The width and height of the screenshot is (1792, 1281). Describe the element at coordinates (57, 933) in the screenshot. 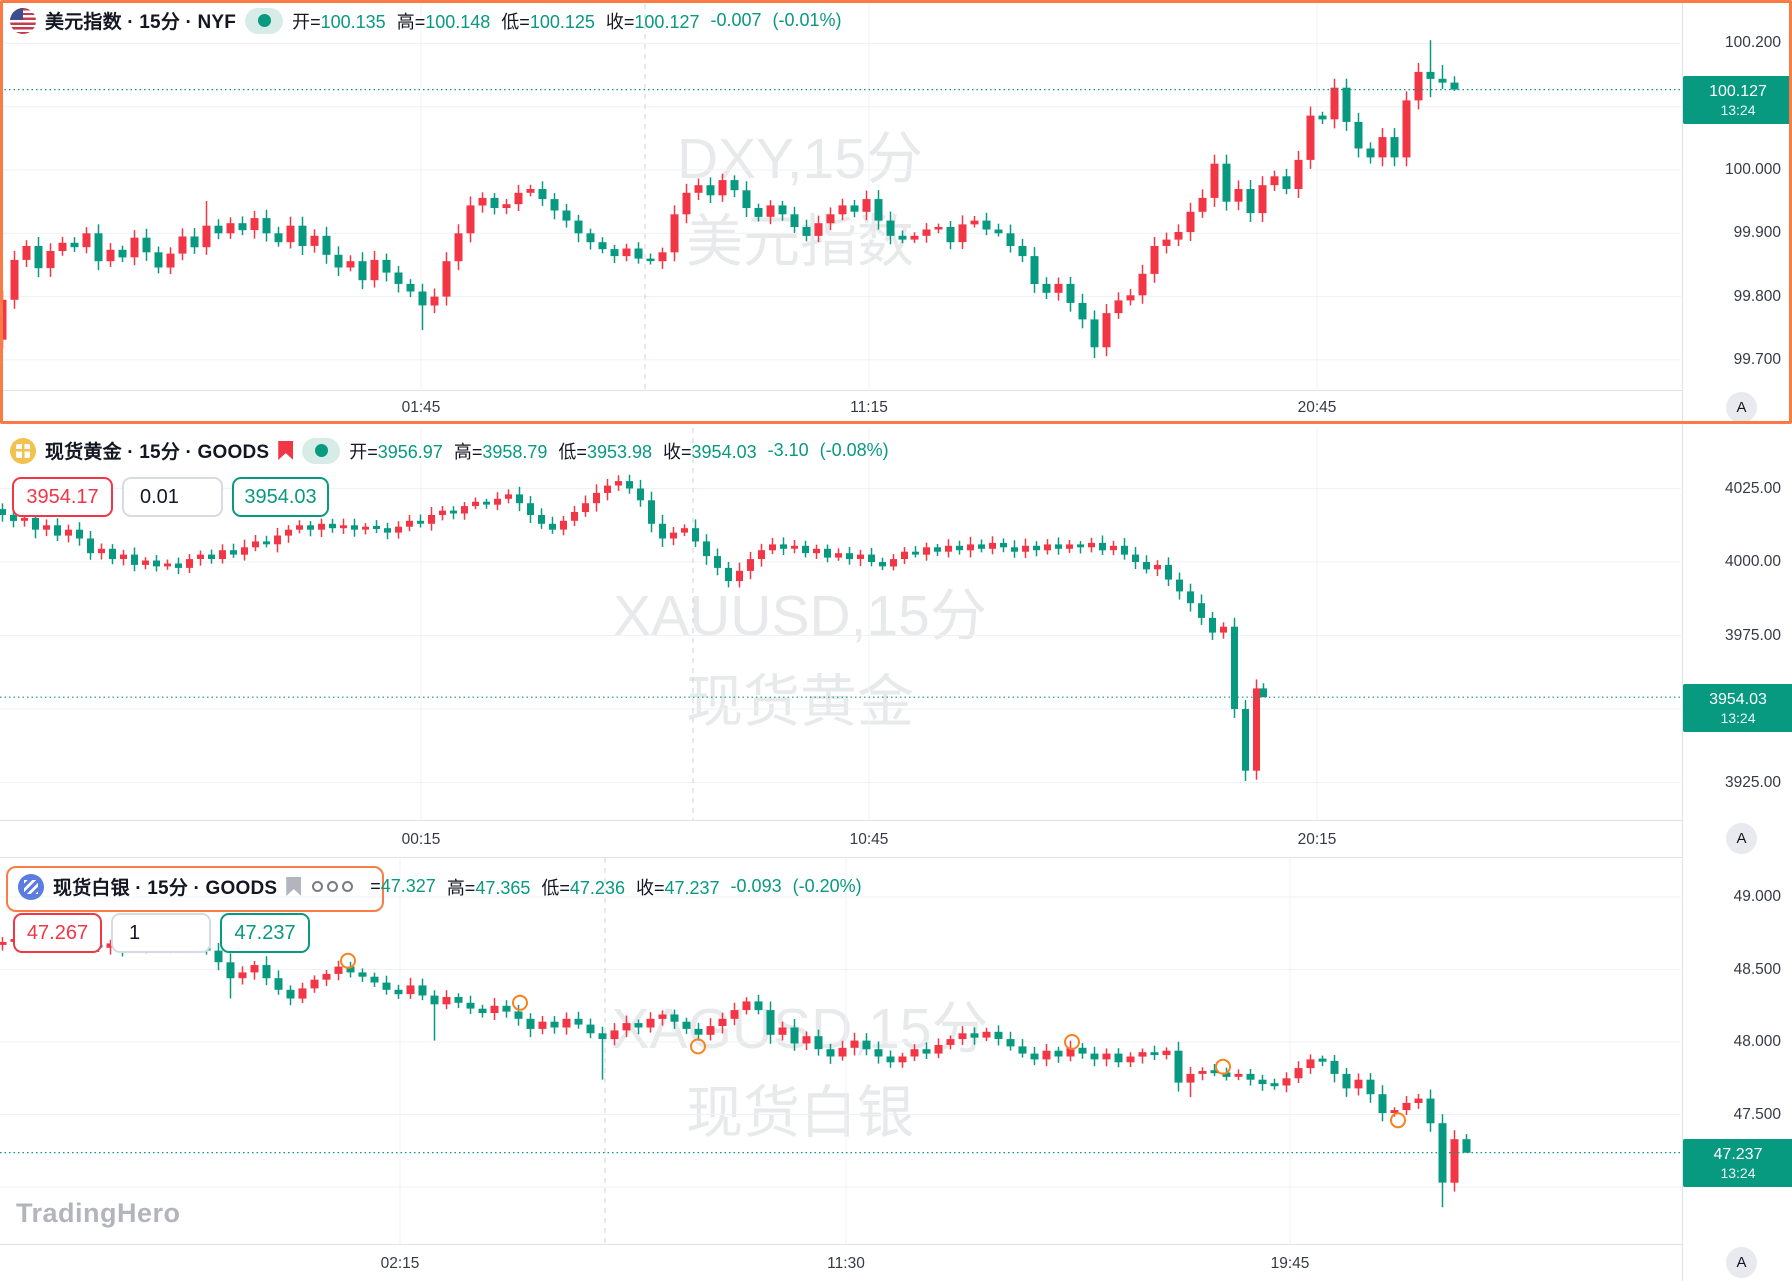

I see `sell-price-button: 47.267` at that location.